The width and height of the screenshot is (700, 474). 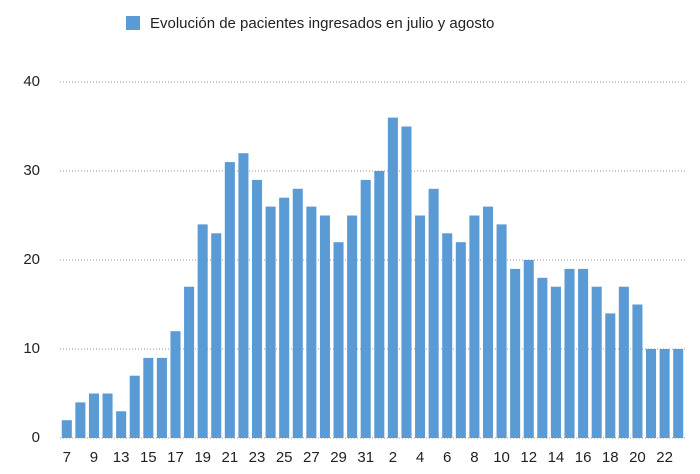 I want to click on x-tick-label: 21, so click(x=229, y=457).